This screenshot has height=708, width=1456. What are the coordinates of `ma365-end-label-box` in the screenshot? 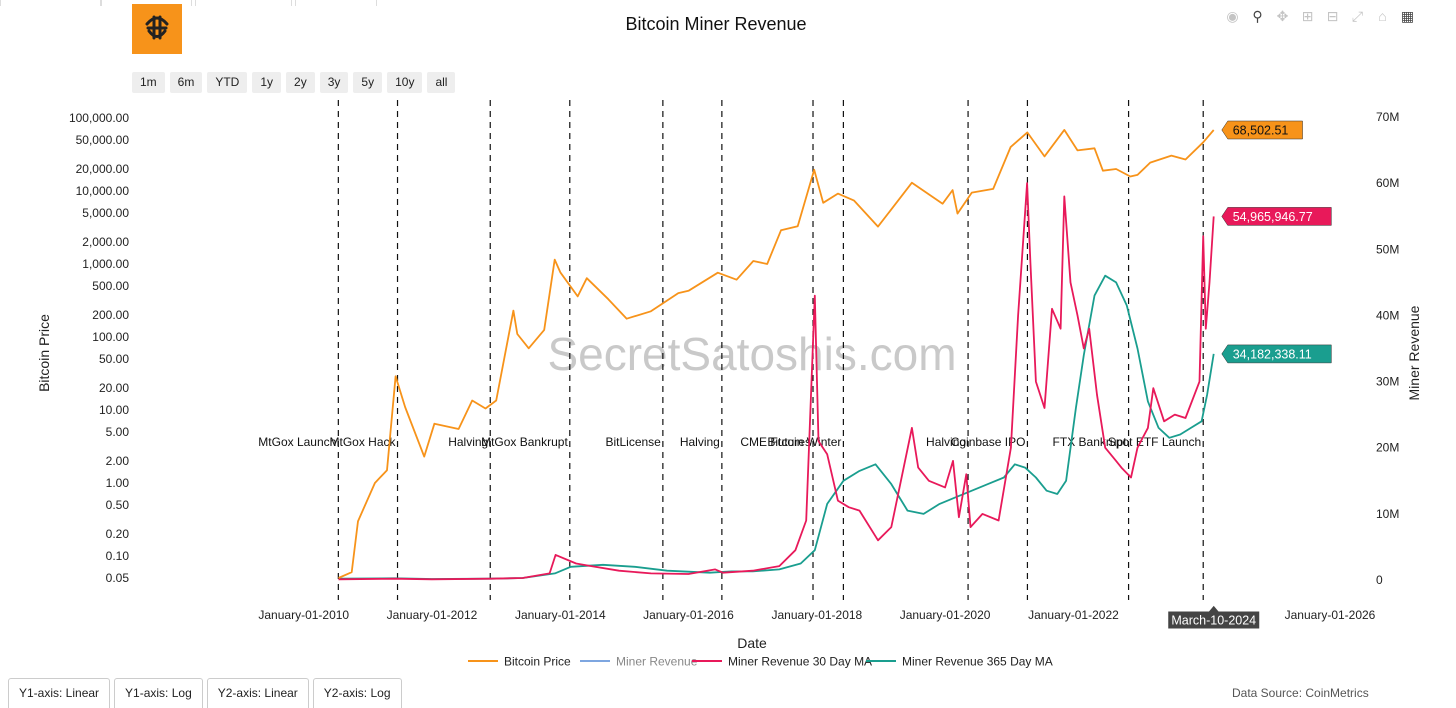 It's located at (1276, 354).